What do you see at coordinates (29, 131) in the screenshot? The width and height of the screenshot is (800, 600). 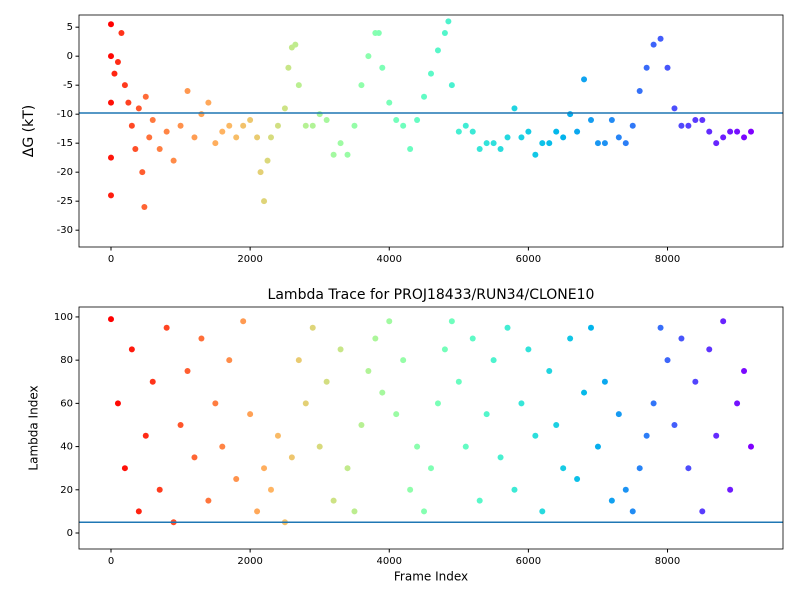 I see `y-axis-label: ΔG (kT)` at bounding box center [29, 131].